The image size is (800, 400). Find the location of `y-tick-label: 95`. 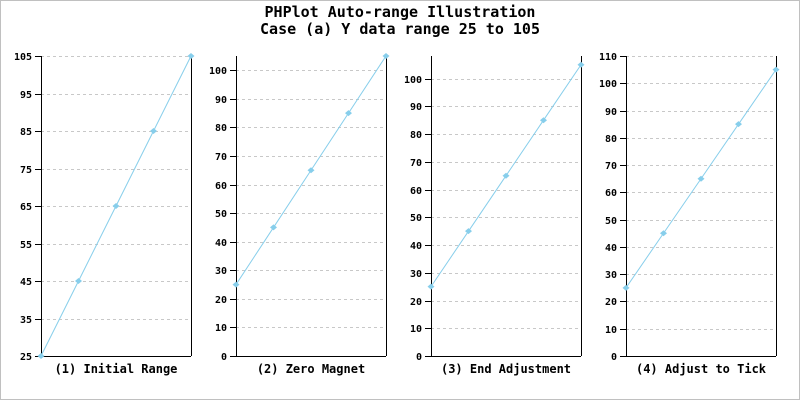

y-tick-label: 95 is located at coordinates (26, 95).